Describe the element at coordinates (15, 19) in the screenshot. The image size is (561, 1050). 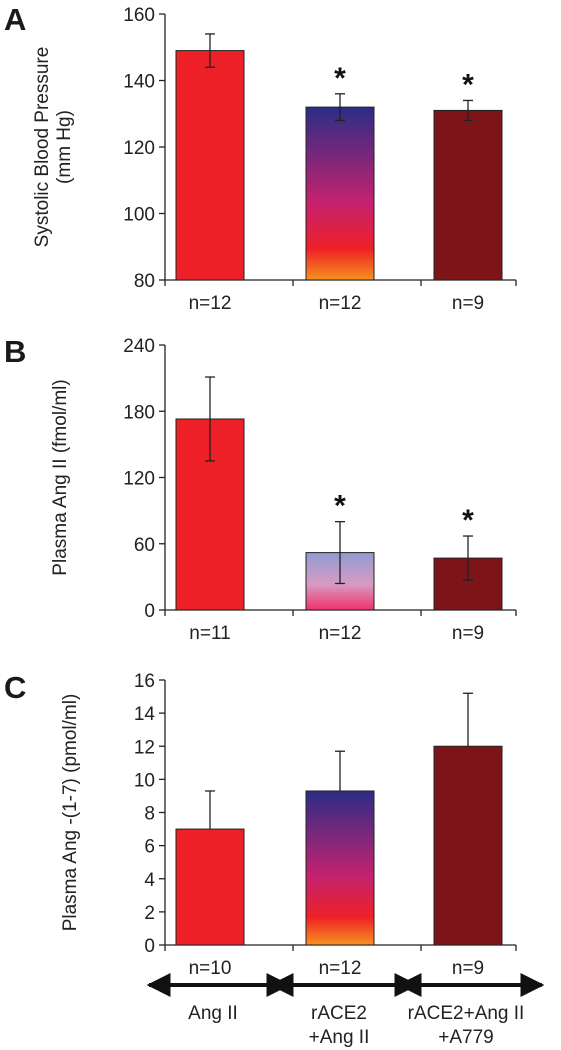
I see `panel-label: A` at that location.